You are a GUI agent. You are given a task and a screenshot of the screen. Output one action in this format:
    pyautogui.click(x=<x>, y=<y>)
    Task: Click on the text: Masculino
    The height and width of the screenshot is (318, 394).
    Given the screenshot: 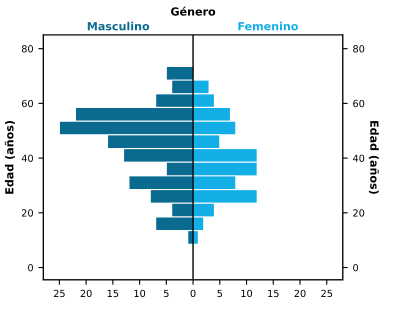 What is the action you would take?
    pyautogui.click(x=119, y=26)
    